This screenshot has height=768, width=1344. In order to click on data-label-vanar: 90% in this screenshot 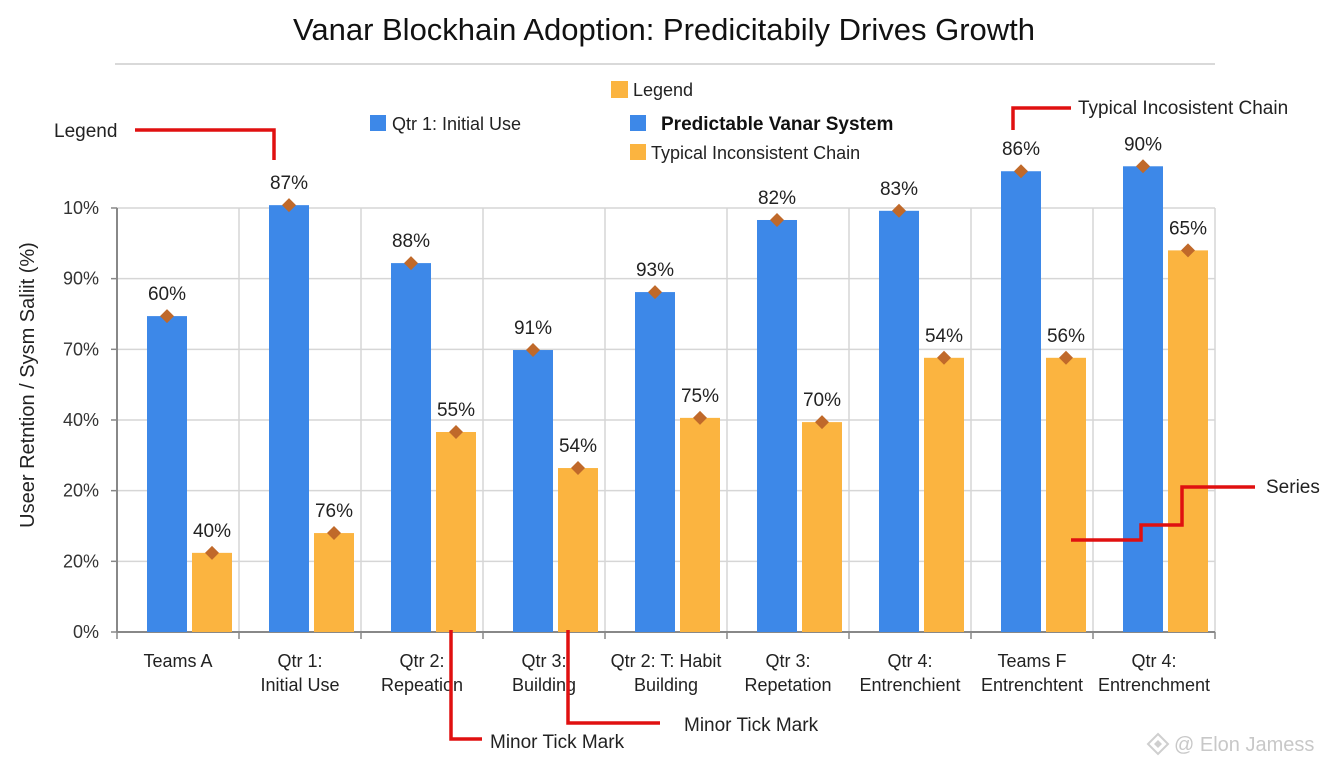, I will do `click(1143, 144)`.